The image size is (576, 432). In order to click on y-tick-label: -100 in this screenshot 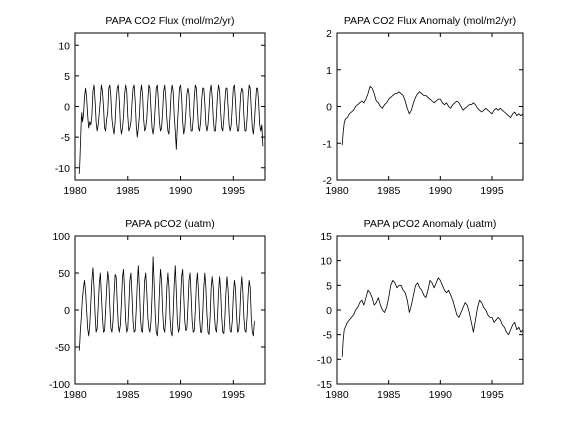, I will do `click(59, 385)`.